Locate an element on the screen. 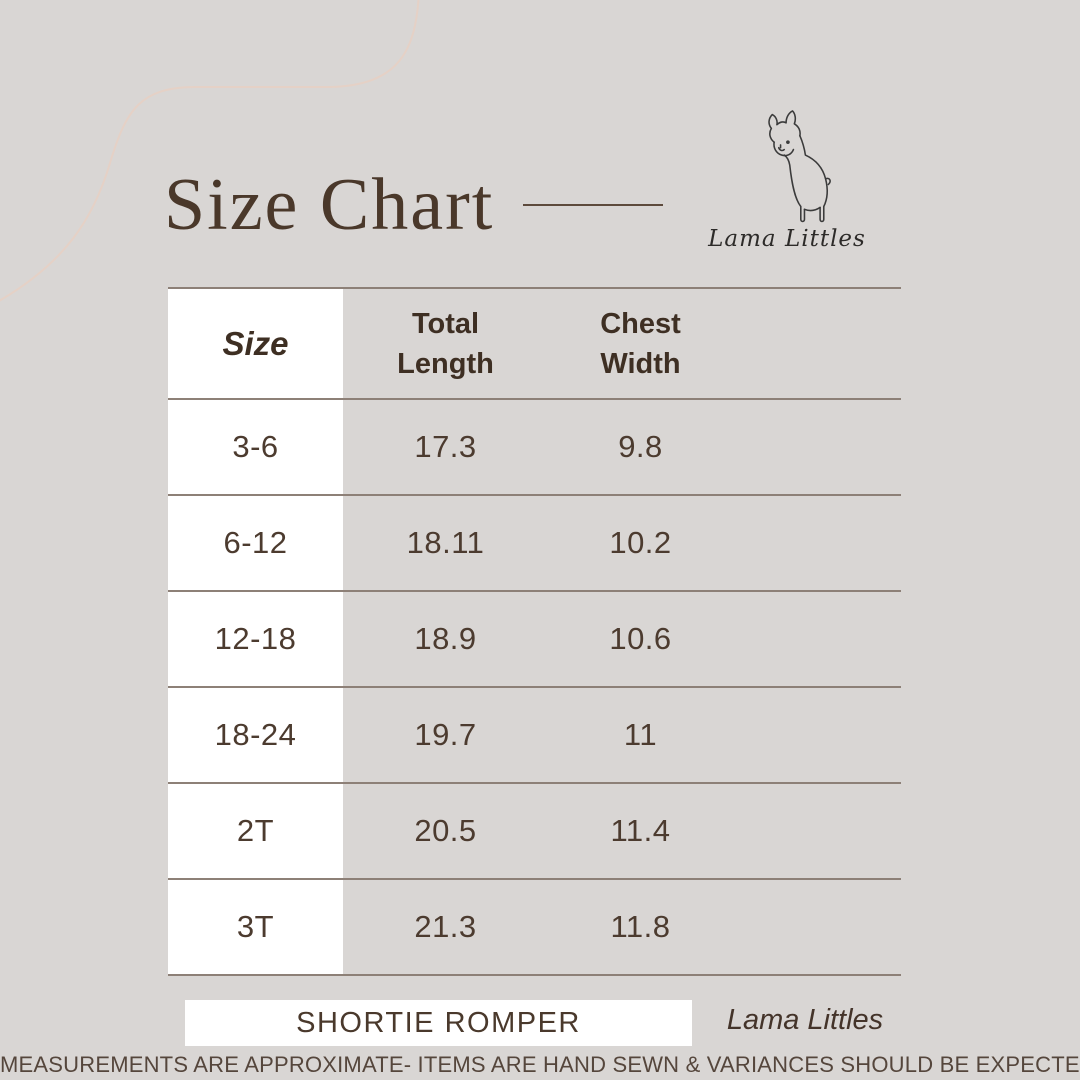 The width and height of the screenshot is (1080, 1080). size-cell: 12-18 is located at coordinates (255, 638).